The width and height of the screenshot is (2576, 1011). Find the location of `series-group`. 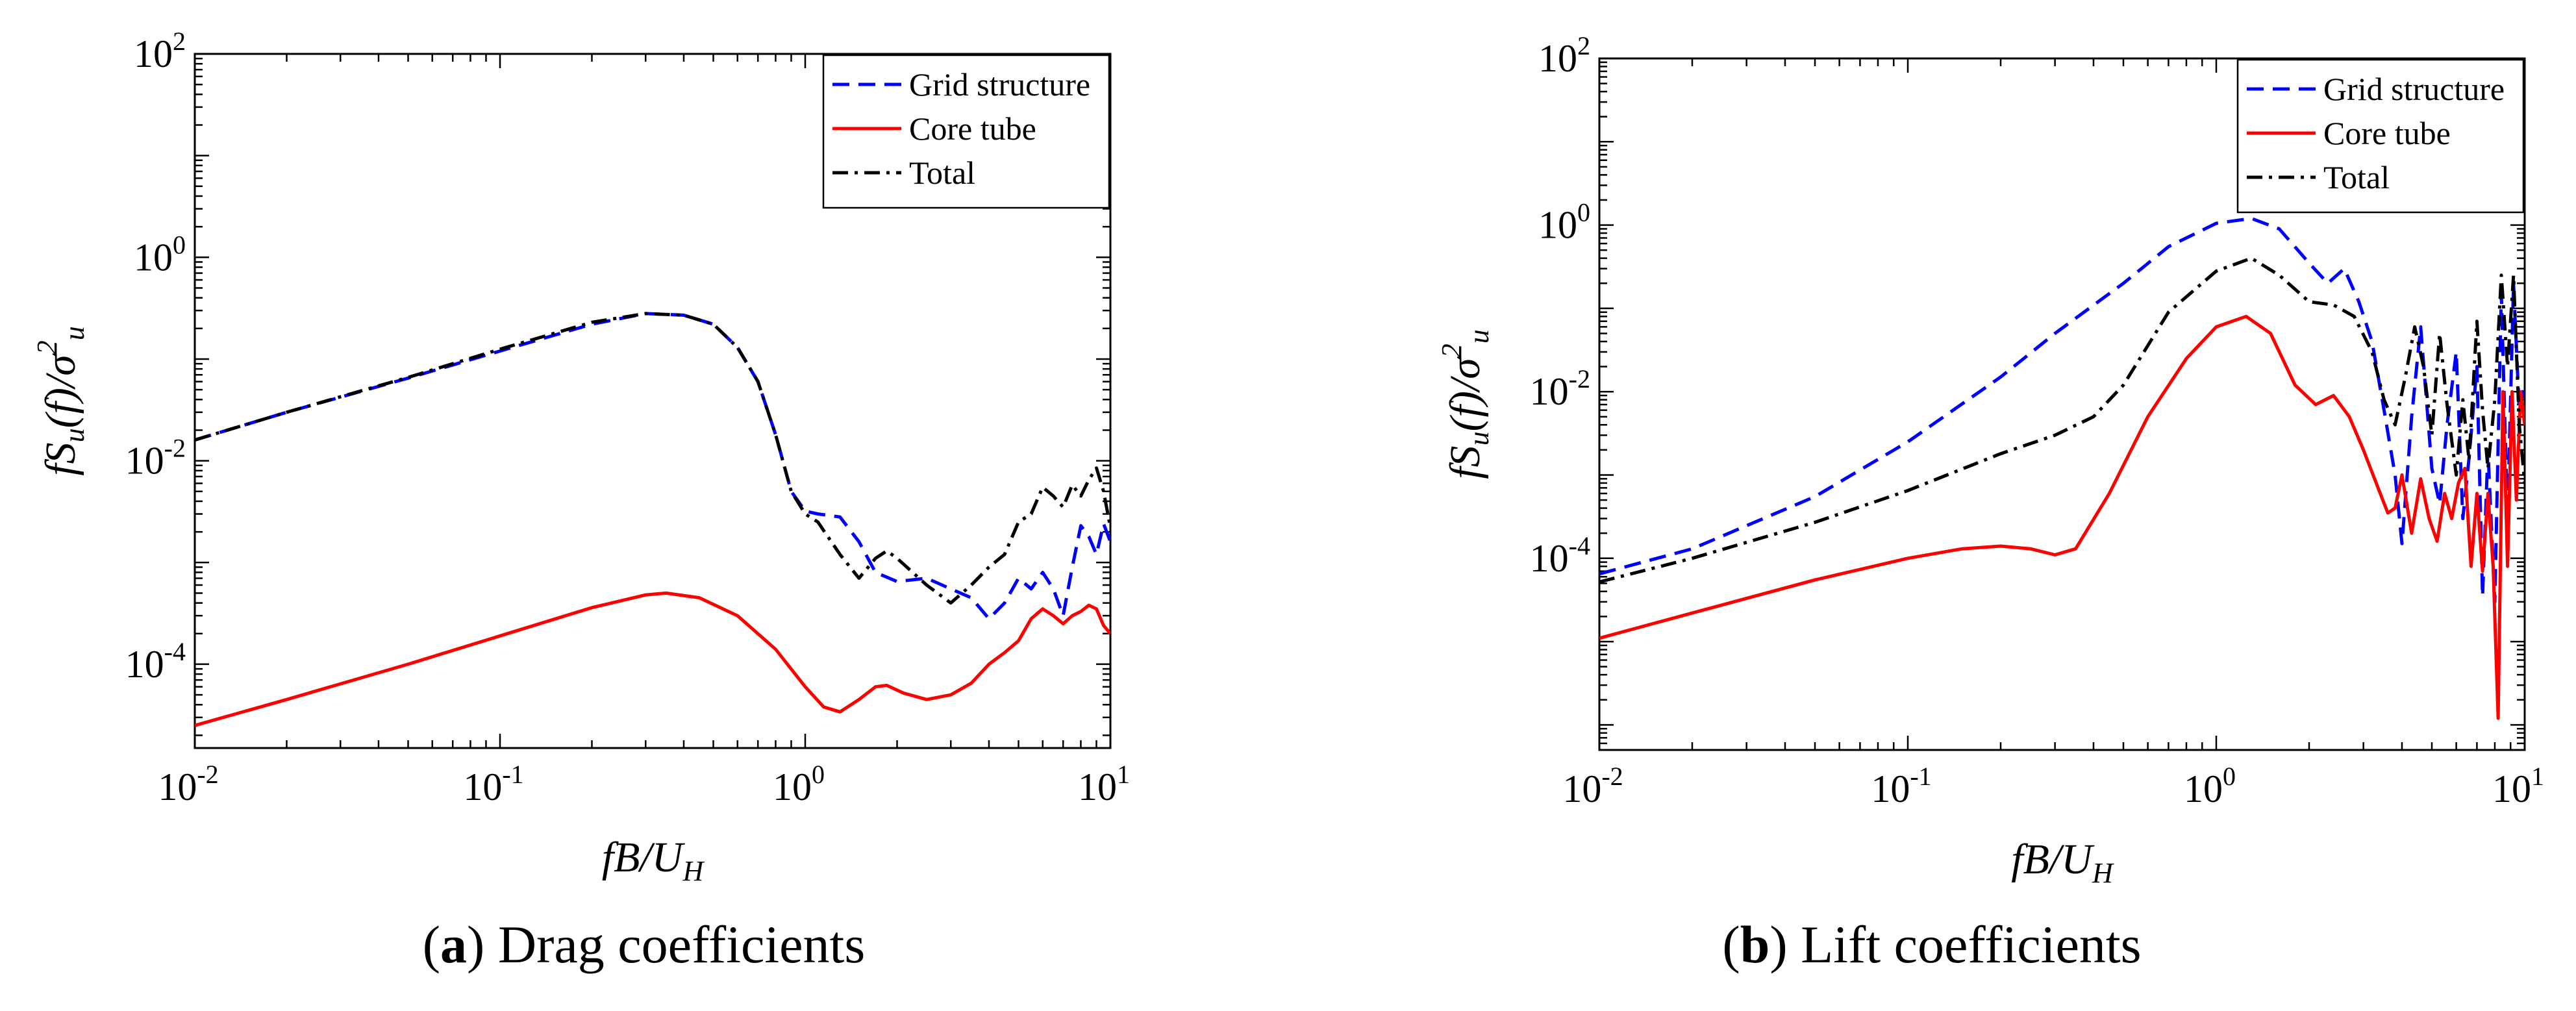

series-group is located at coordinates (652, 519).